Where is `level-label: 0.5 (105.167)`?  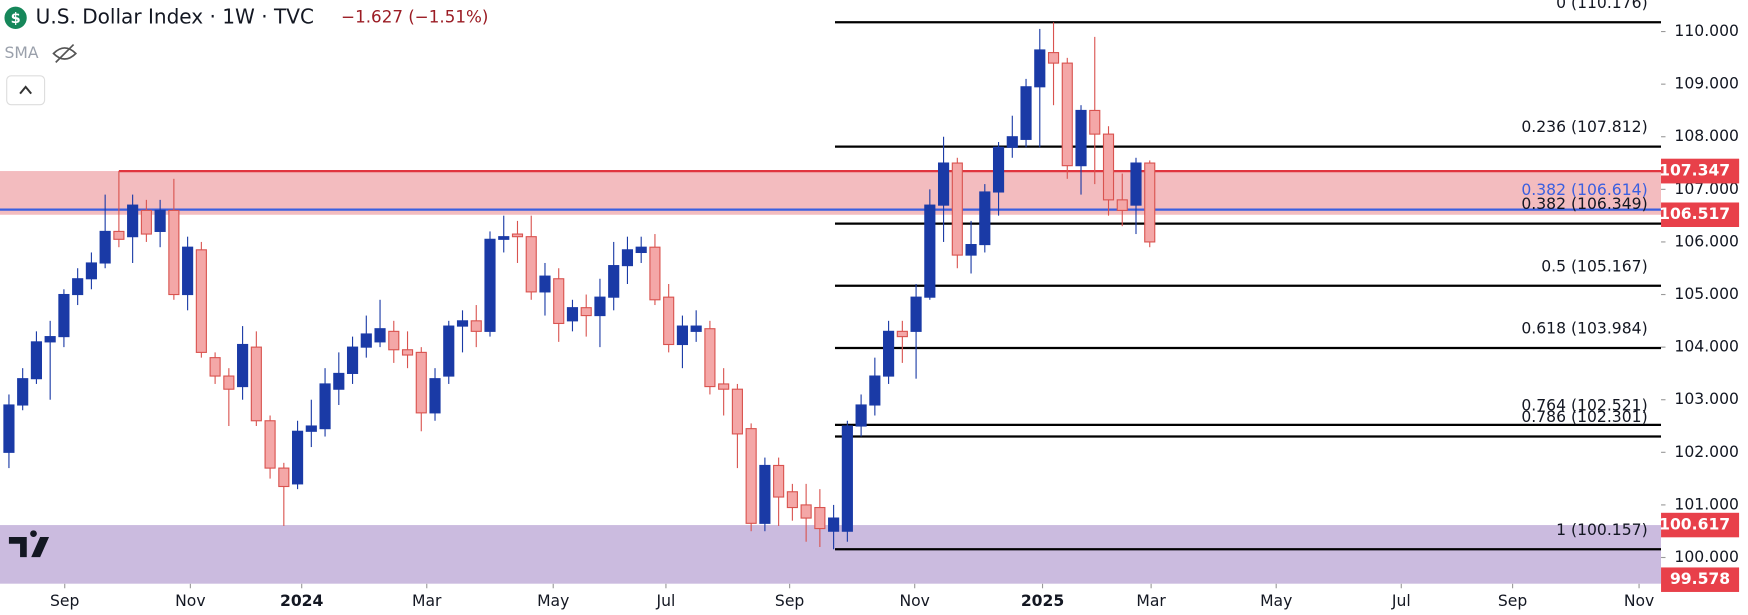
level-label: 0.5 (105.167) is located at coordinates (1594, 266).